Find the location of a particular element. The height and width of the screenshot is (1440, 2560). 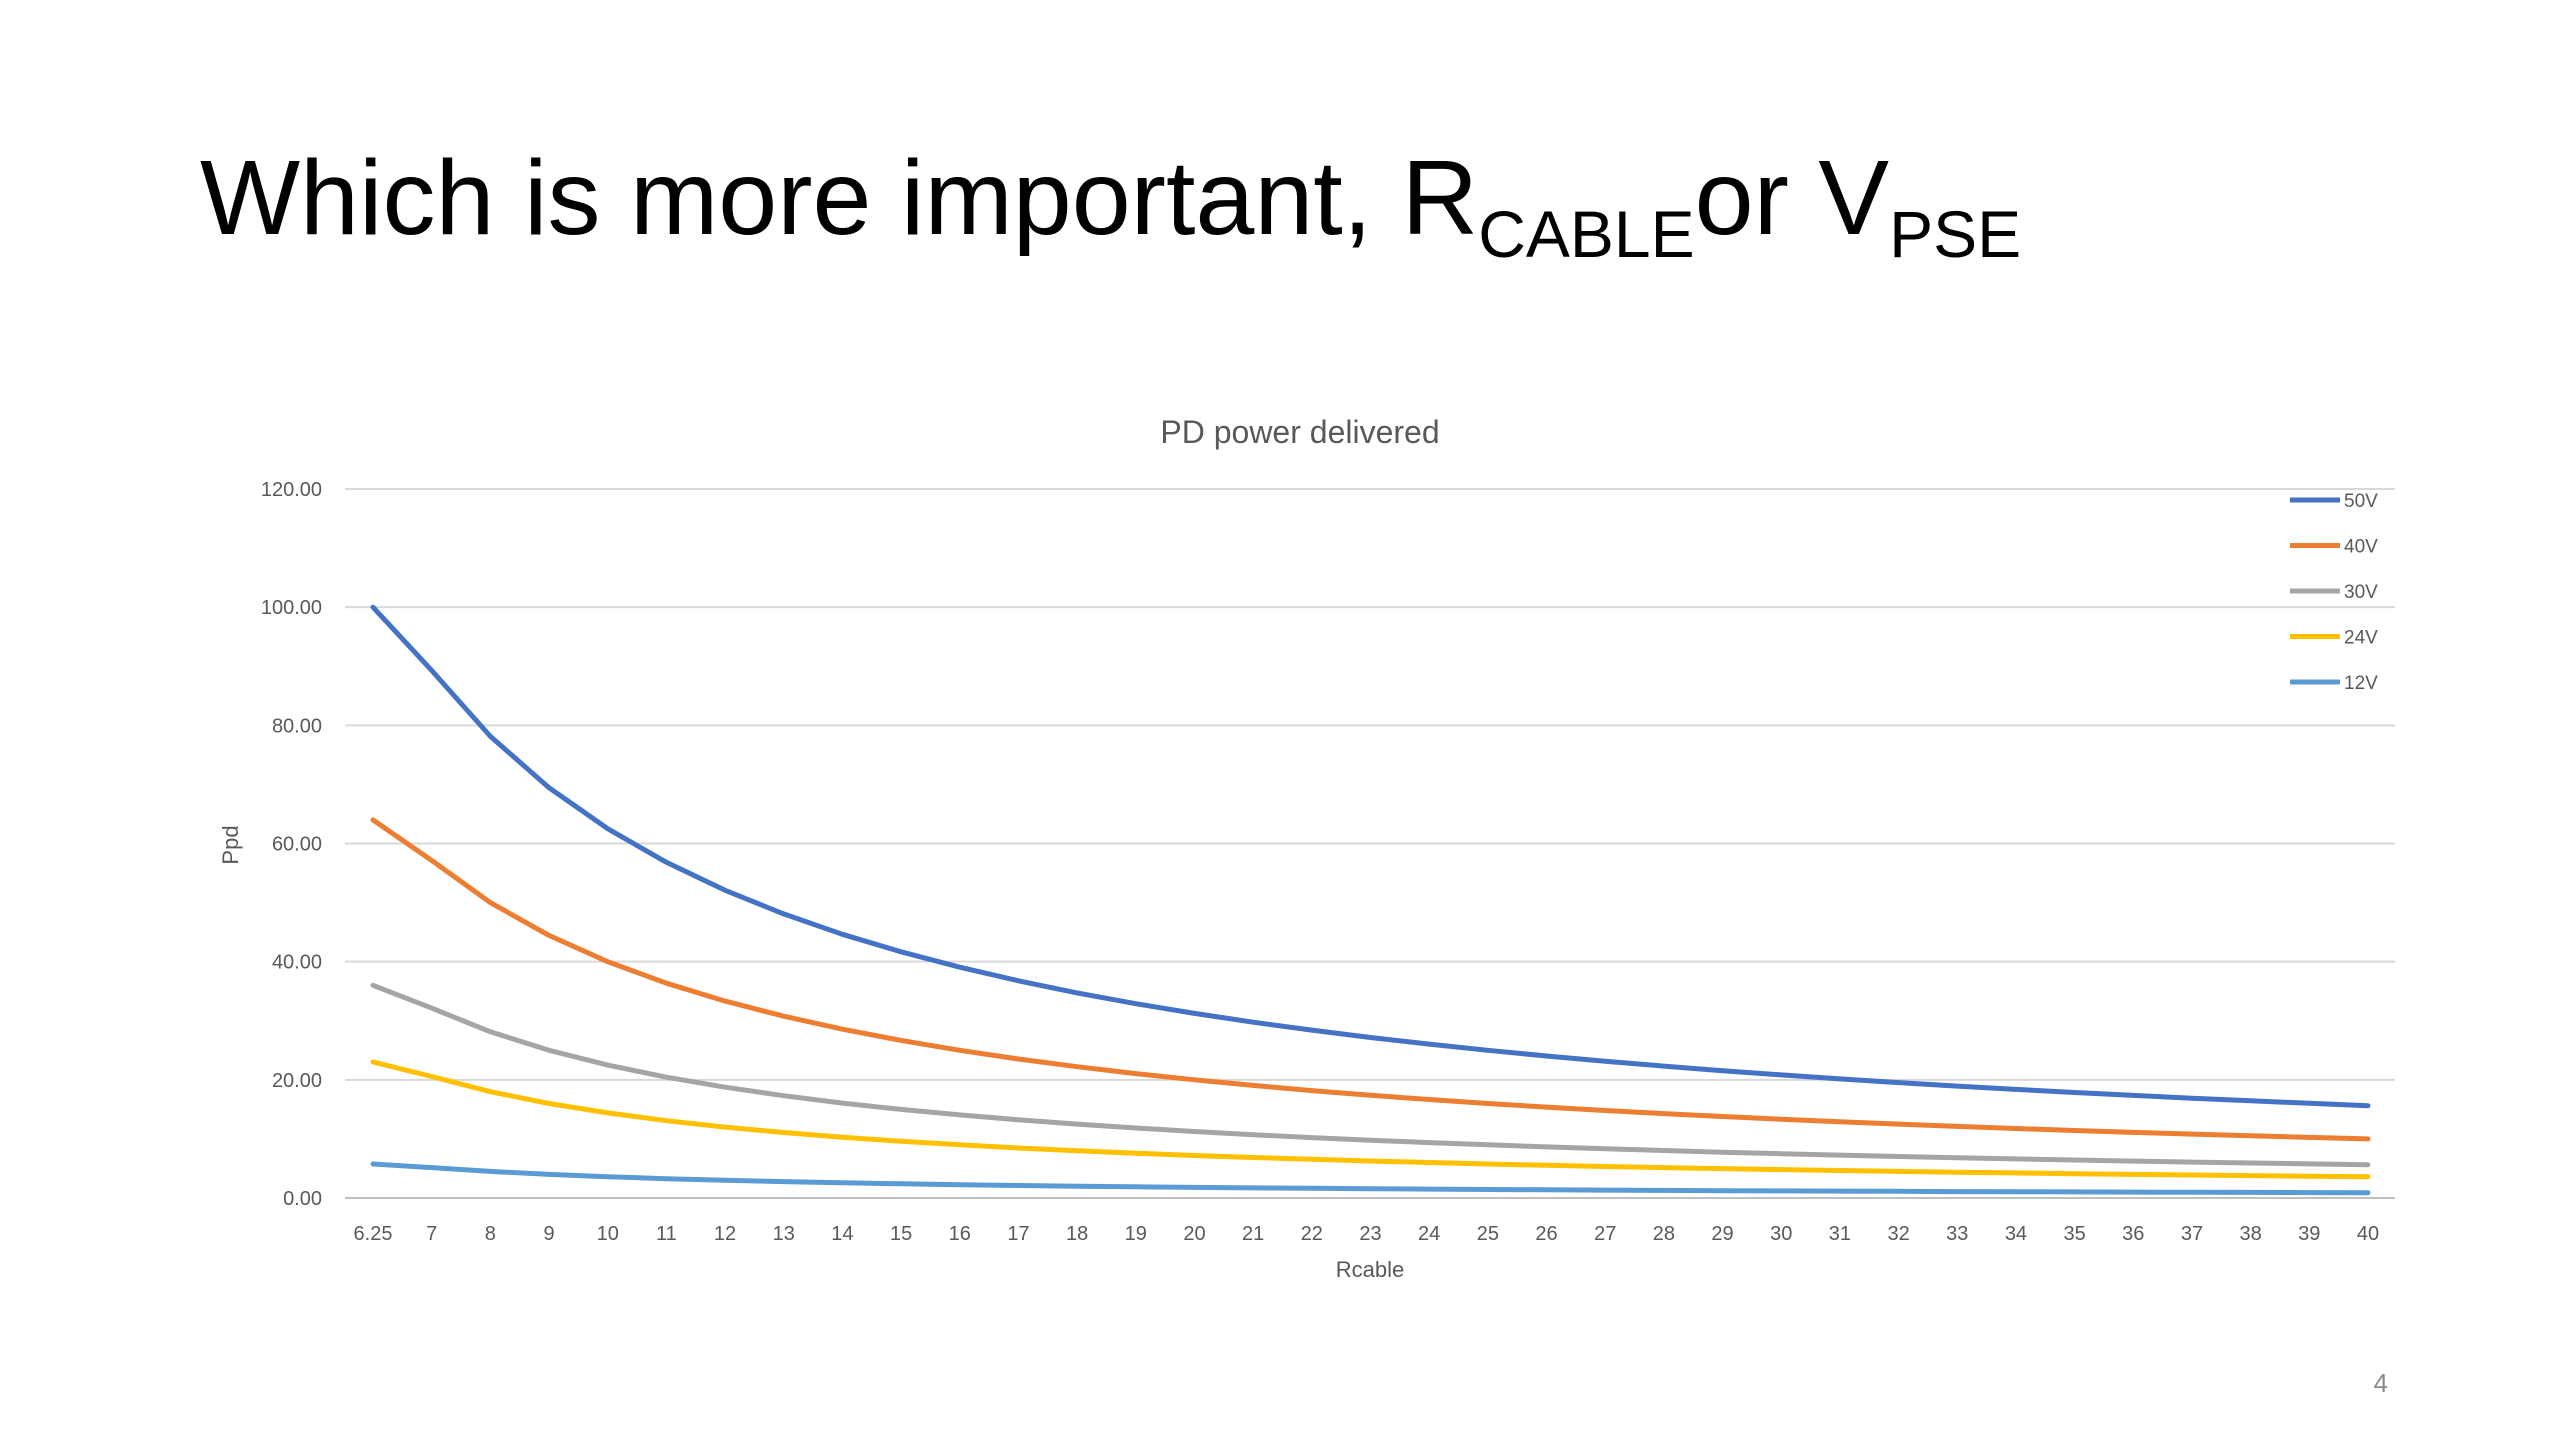

x-tick-label: 37 is located at coordinates (2192, 1234).